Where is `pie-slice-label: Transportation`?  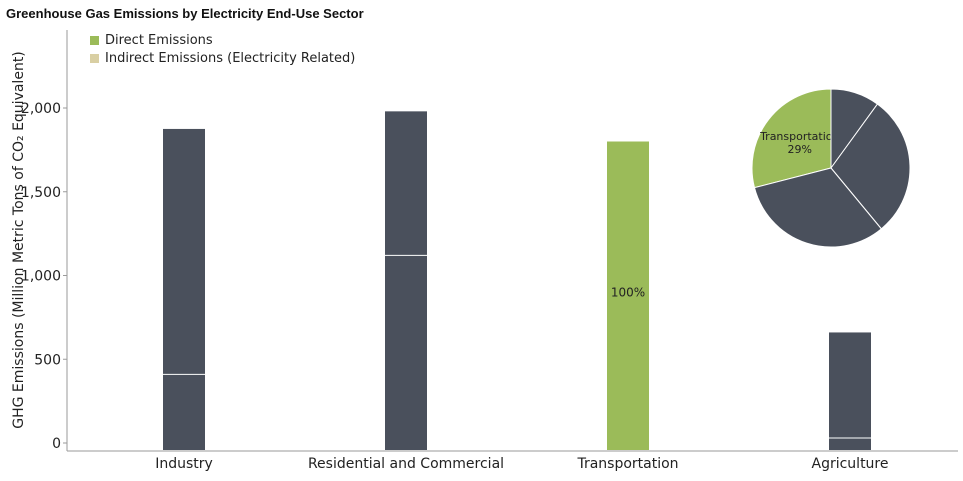 pie-slice-label: Transportation is located at coordinates (799, 136).